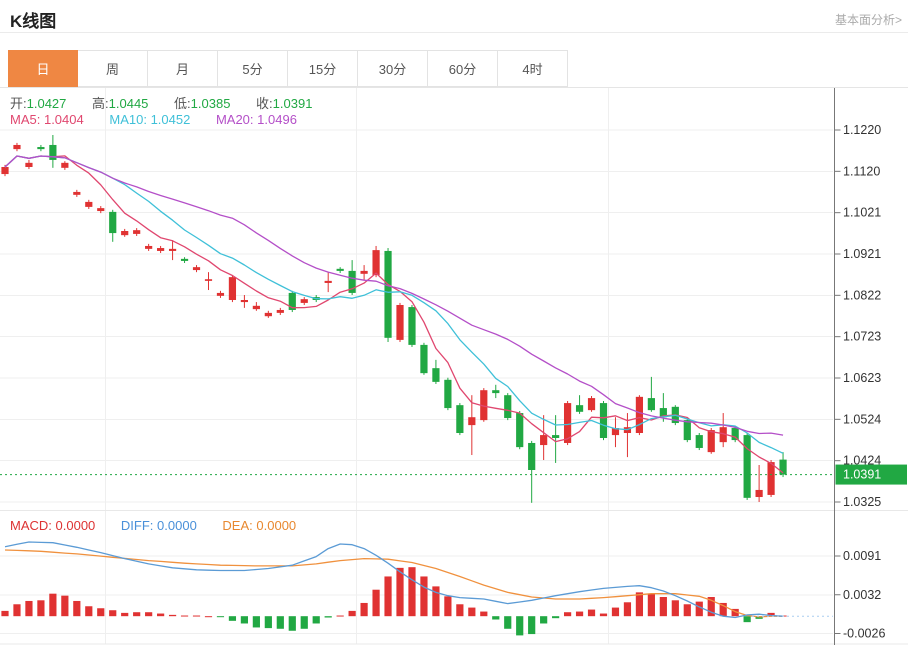 This screenshot has height=645, width=908. What do you see at coordinates (454, 32) in the screenshot?
I see `header-divider` at bounding box center [454, 32].